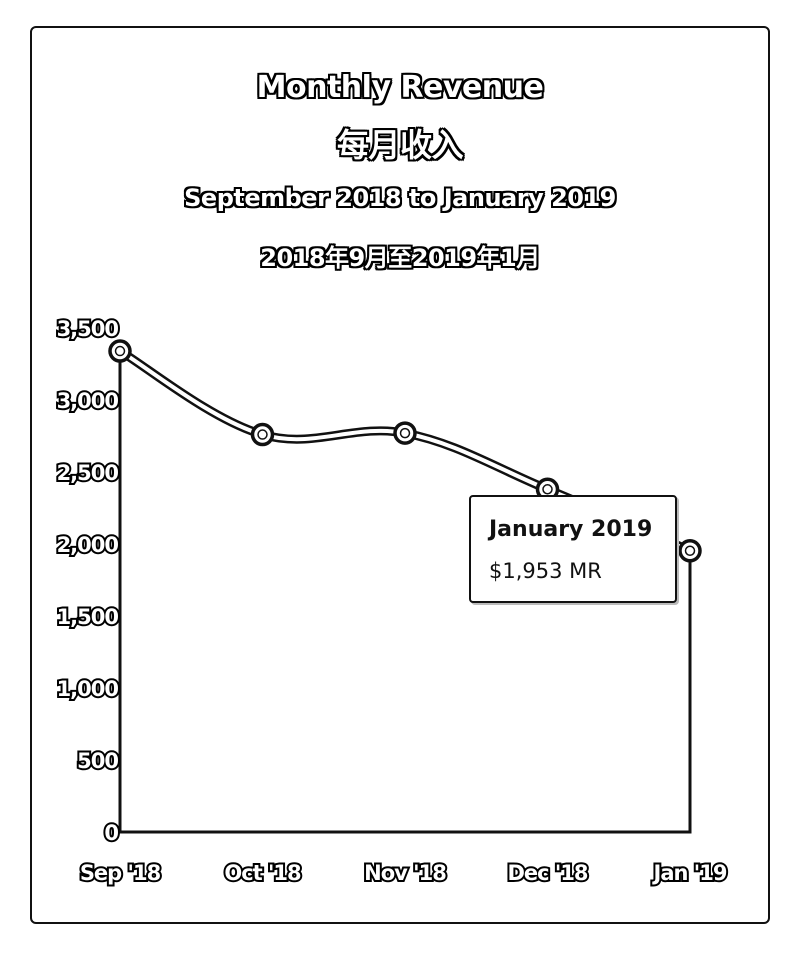 Image resolution: width=800 pixels, height=958 pixels. Describe the element at coordinates (400, 258) in the screenshot. I see `chart-subtitle-cn: 2018年9月至2019年1月` at that location.